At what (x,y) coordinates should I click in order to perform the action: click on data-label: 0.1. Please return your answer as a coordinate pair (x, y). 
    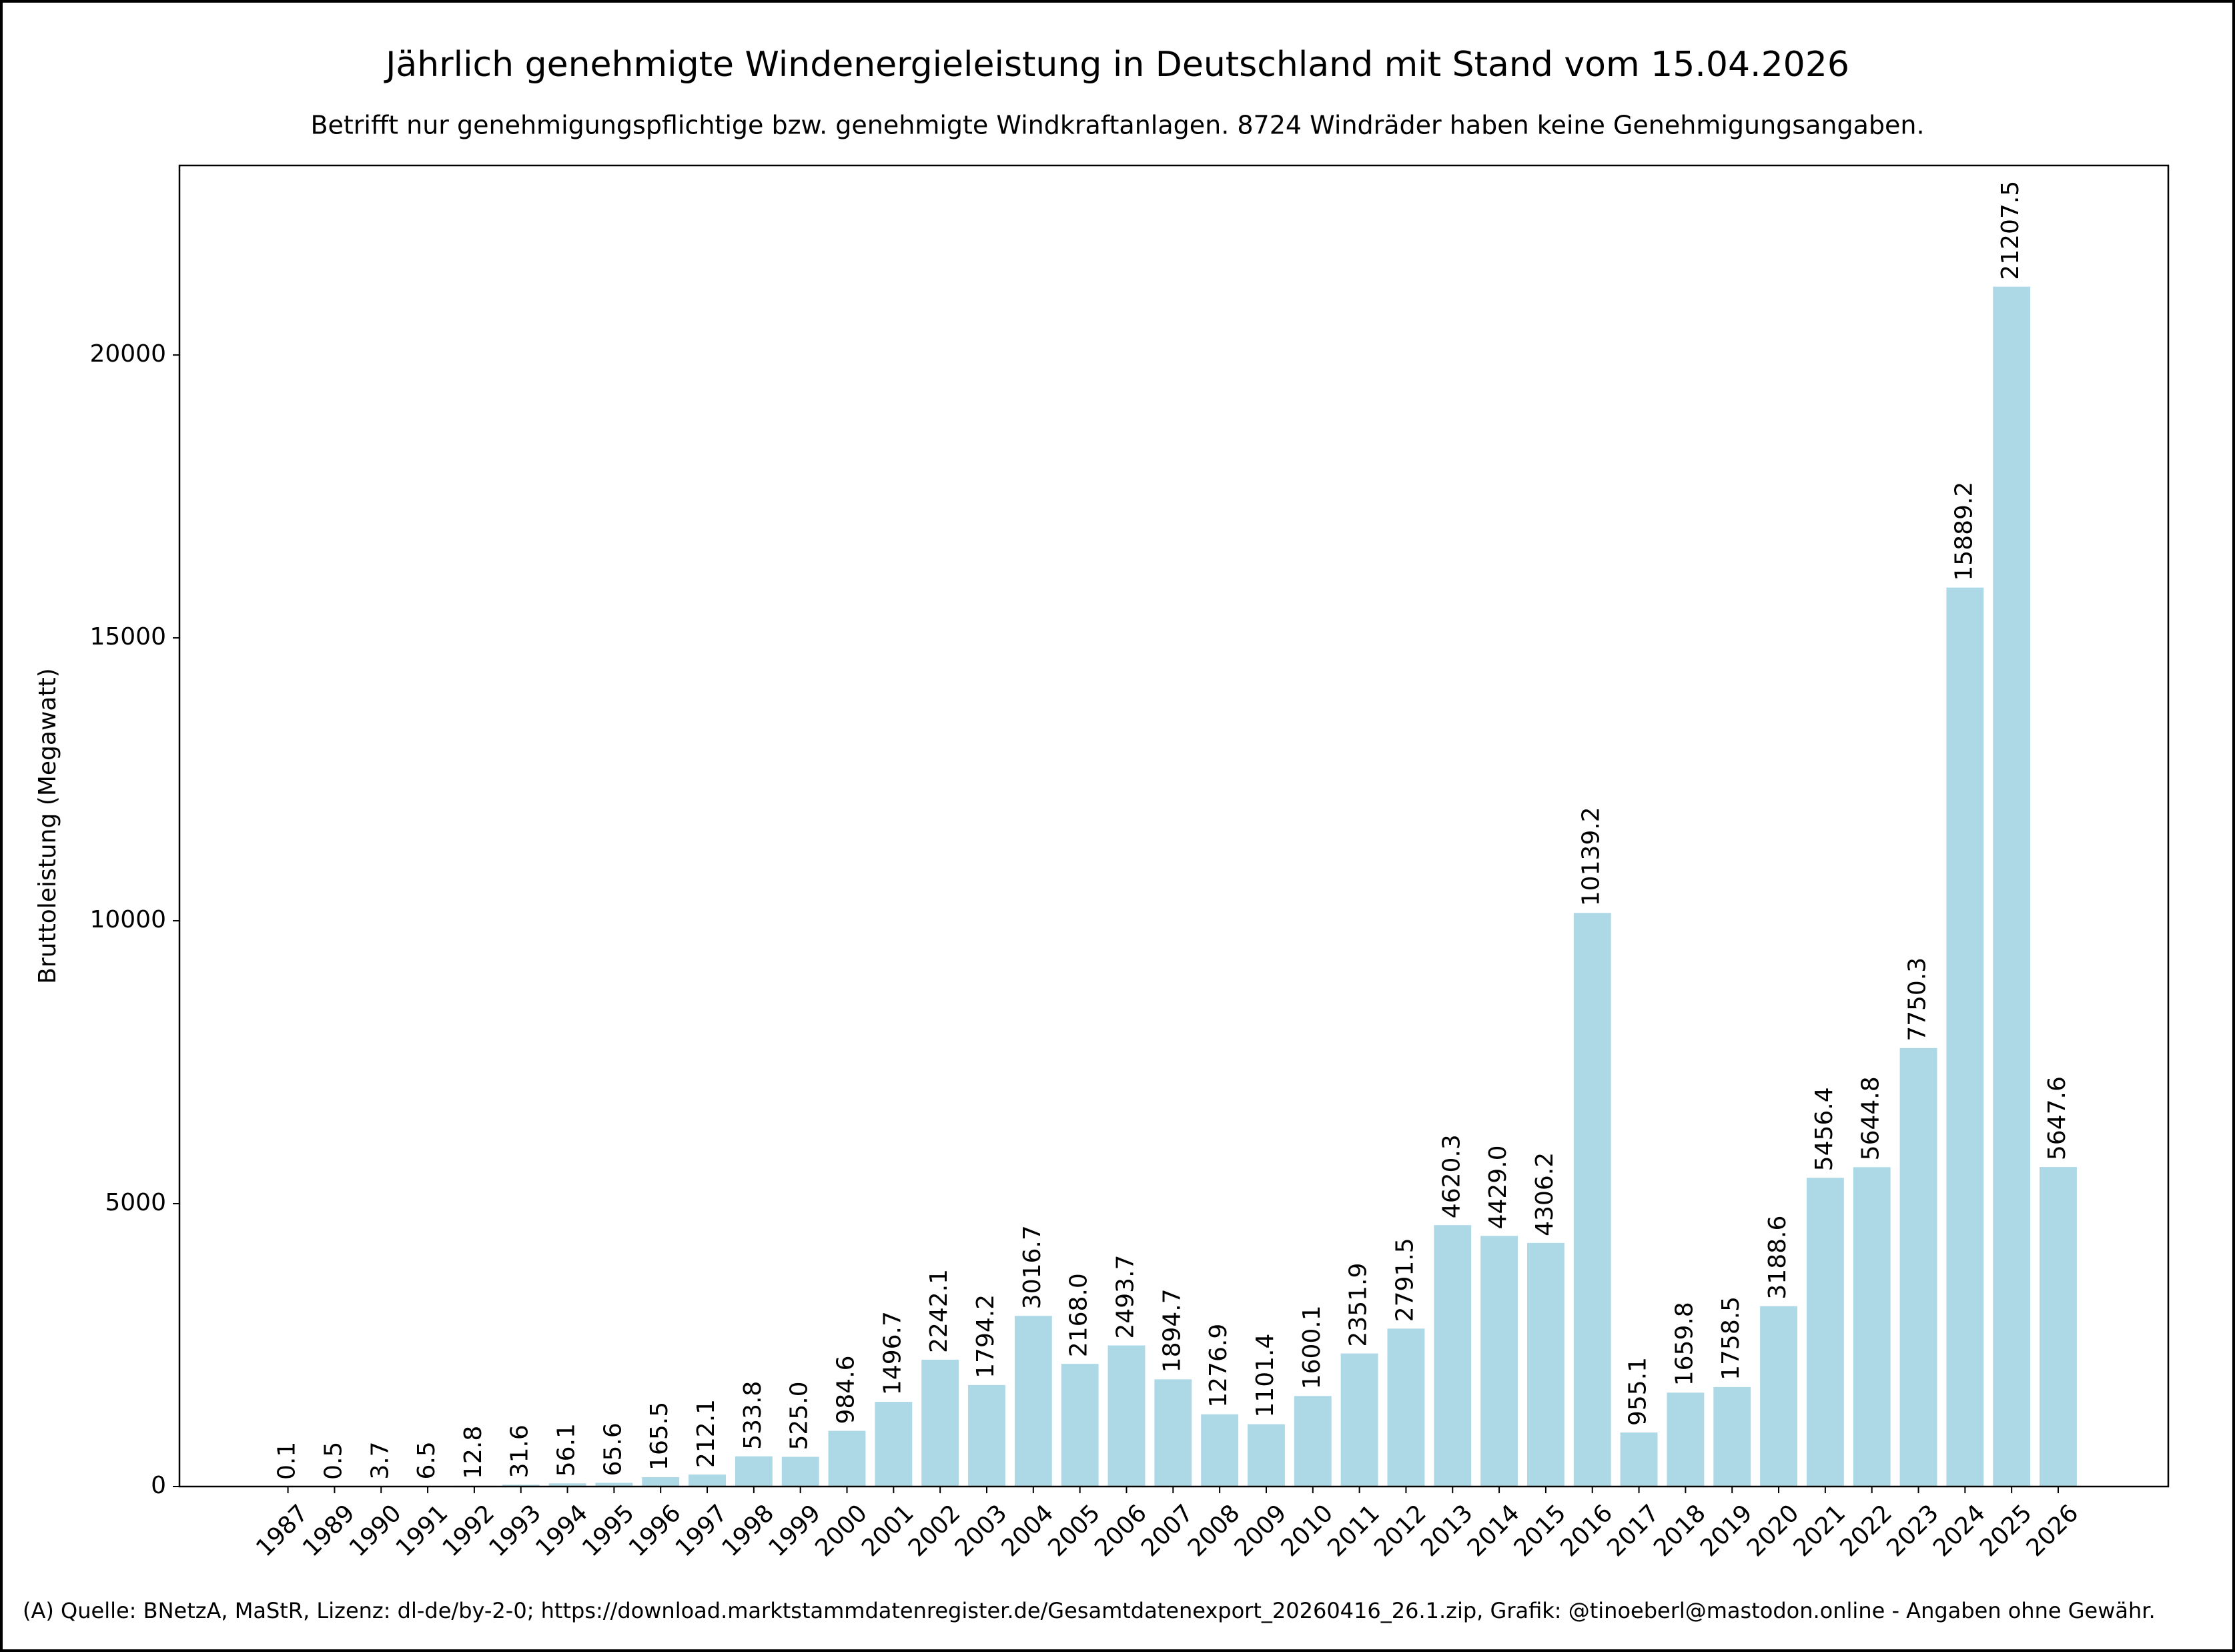
    Looking at the image, I should click on (287, 1461).